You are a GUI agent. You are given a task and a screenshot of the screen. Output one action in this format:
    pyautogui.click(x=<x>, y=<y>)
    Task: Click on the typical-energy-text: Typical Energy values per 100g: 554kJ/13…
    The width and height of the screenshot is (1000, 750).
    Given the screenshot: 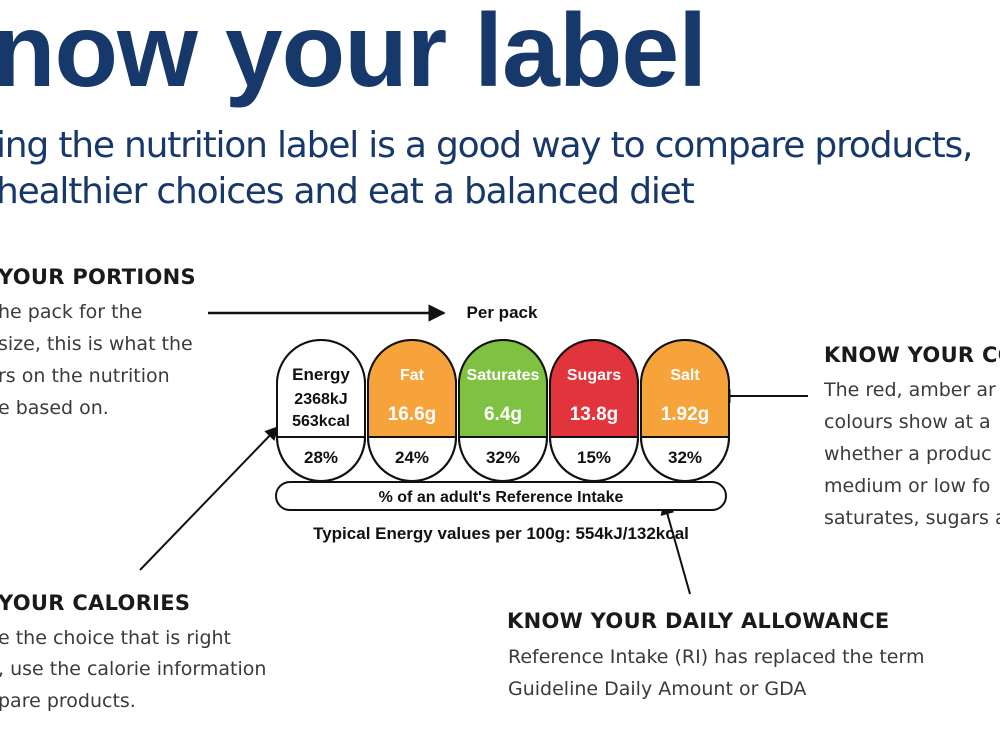 What is the action you would take?
    pyautogui.click(x=501, y=533)
    